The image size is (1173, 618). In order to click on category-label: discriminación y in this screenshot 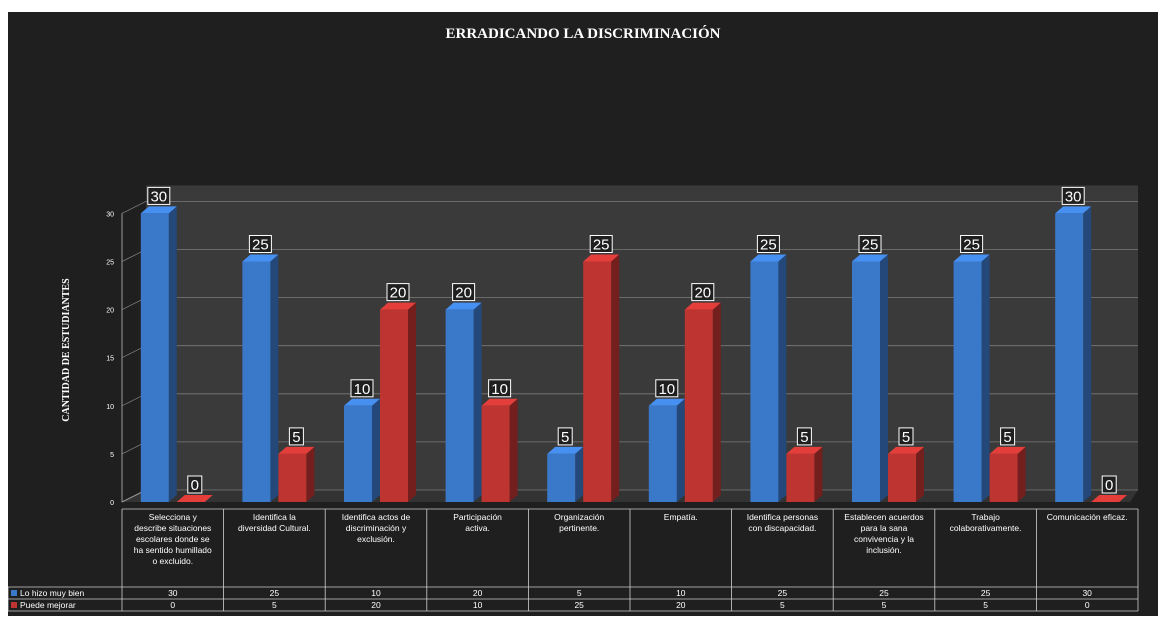, I will do `click(376, 528)`.